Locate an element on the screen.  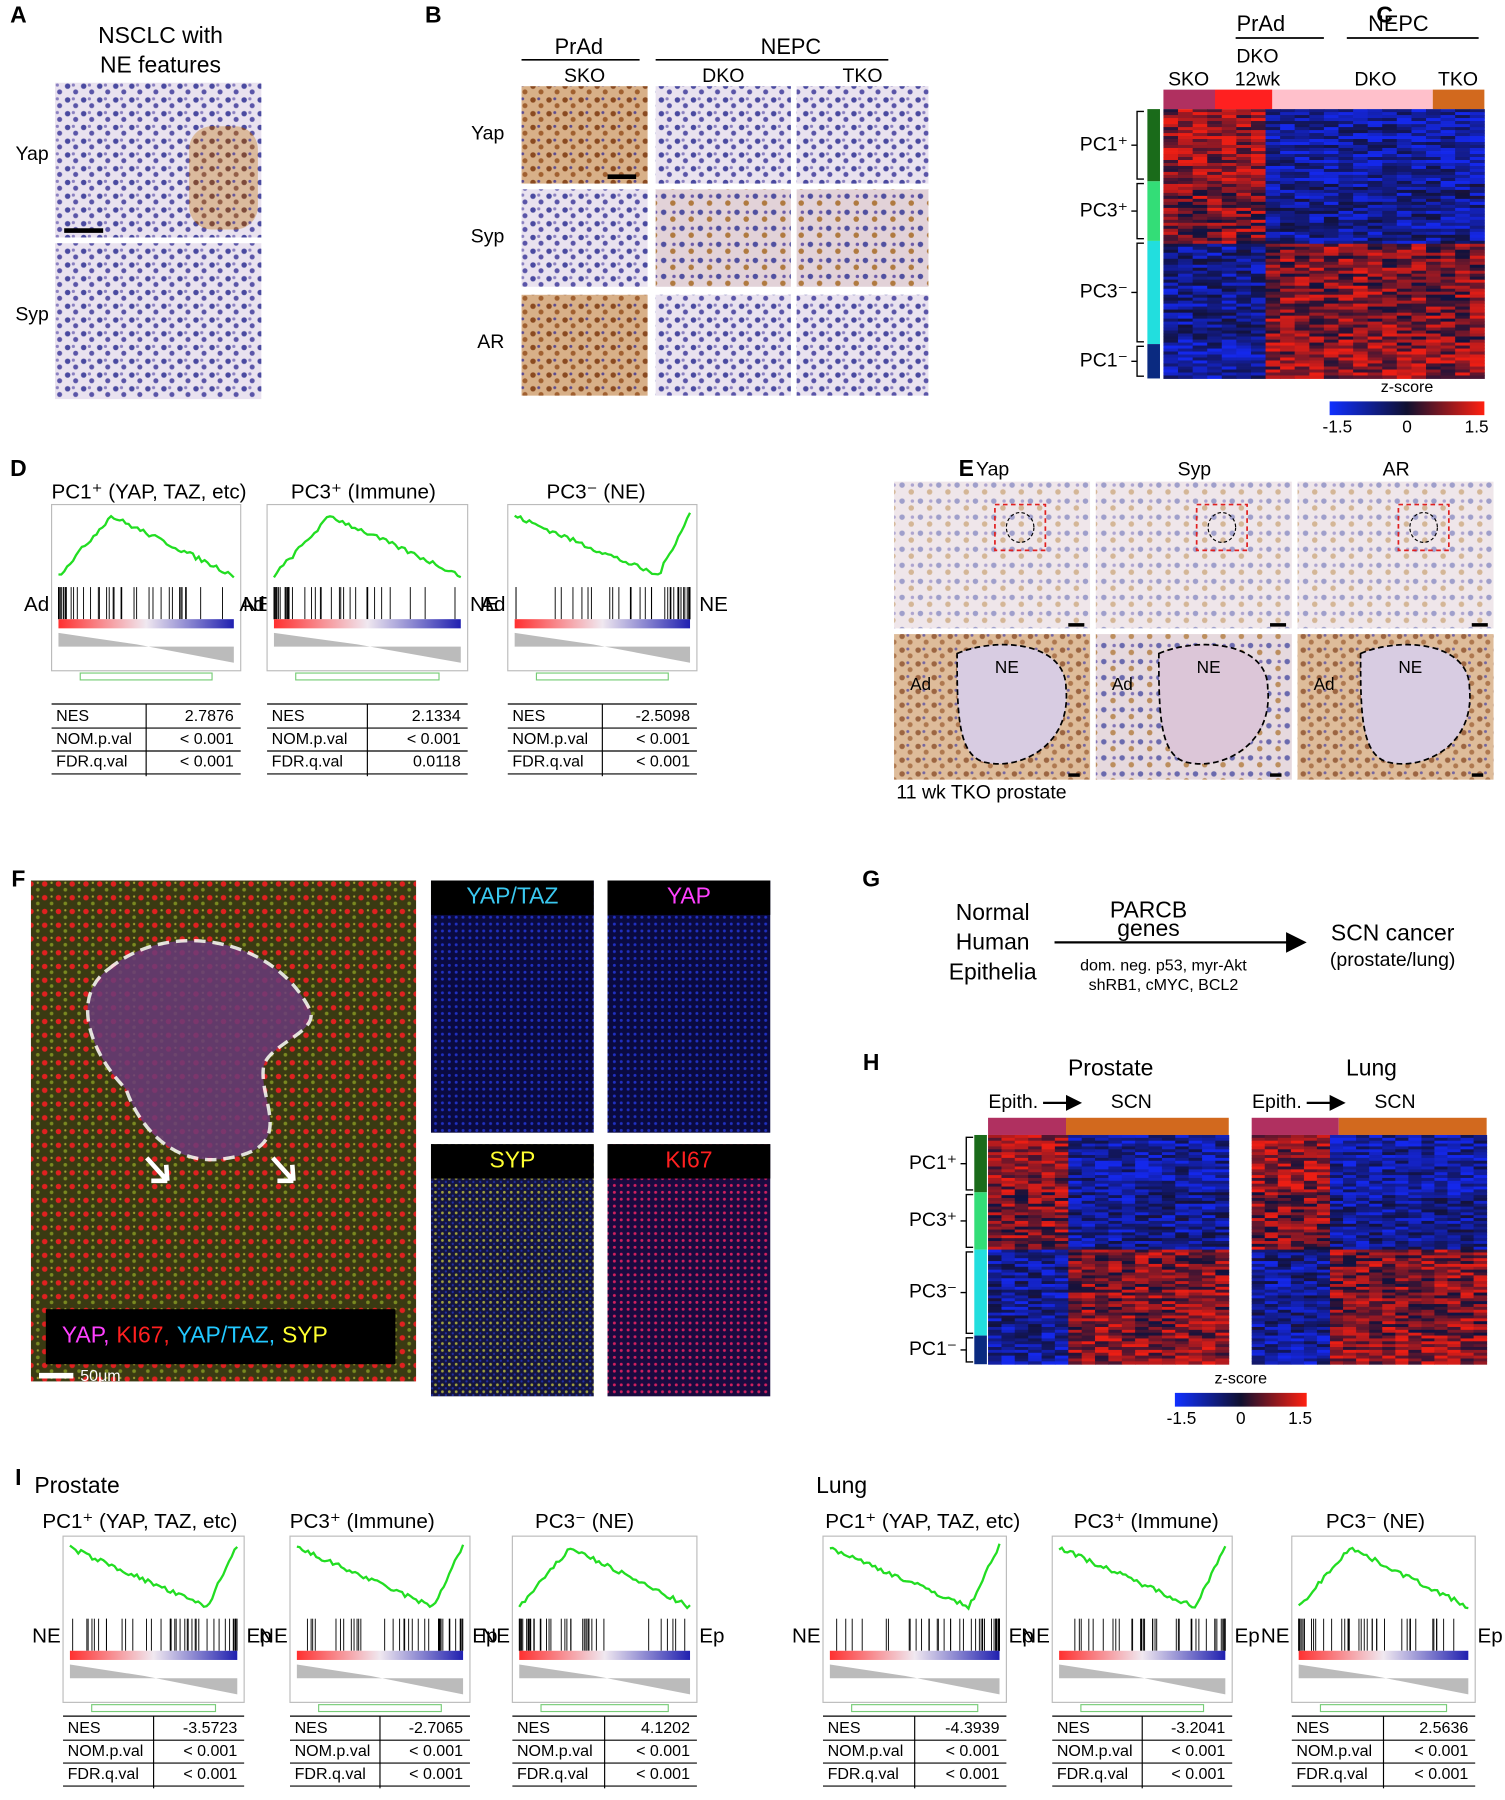
panel-title: NSCLC with is located at coordinates (160, 35).